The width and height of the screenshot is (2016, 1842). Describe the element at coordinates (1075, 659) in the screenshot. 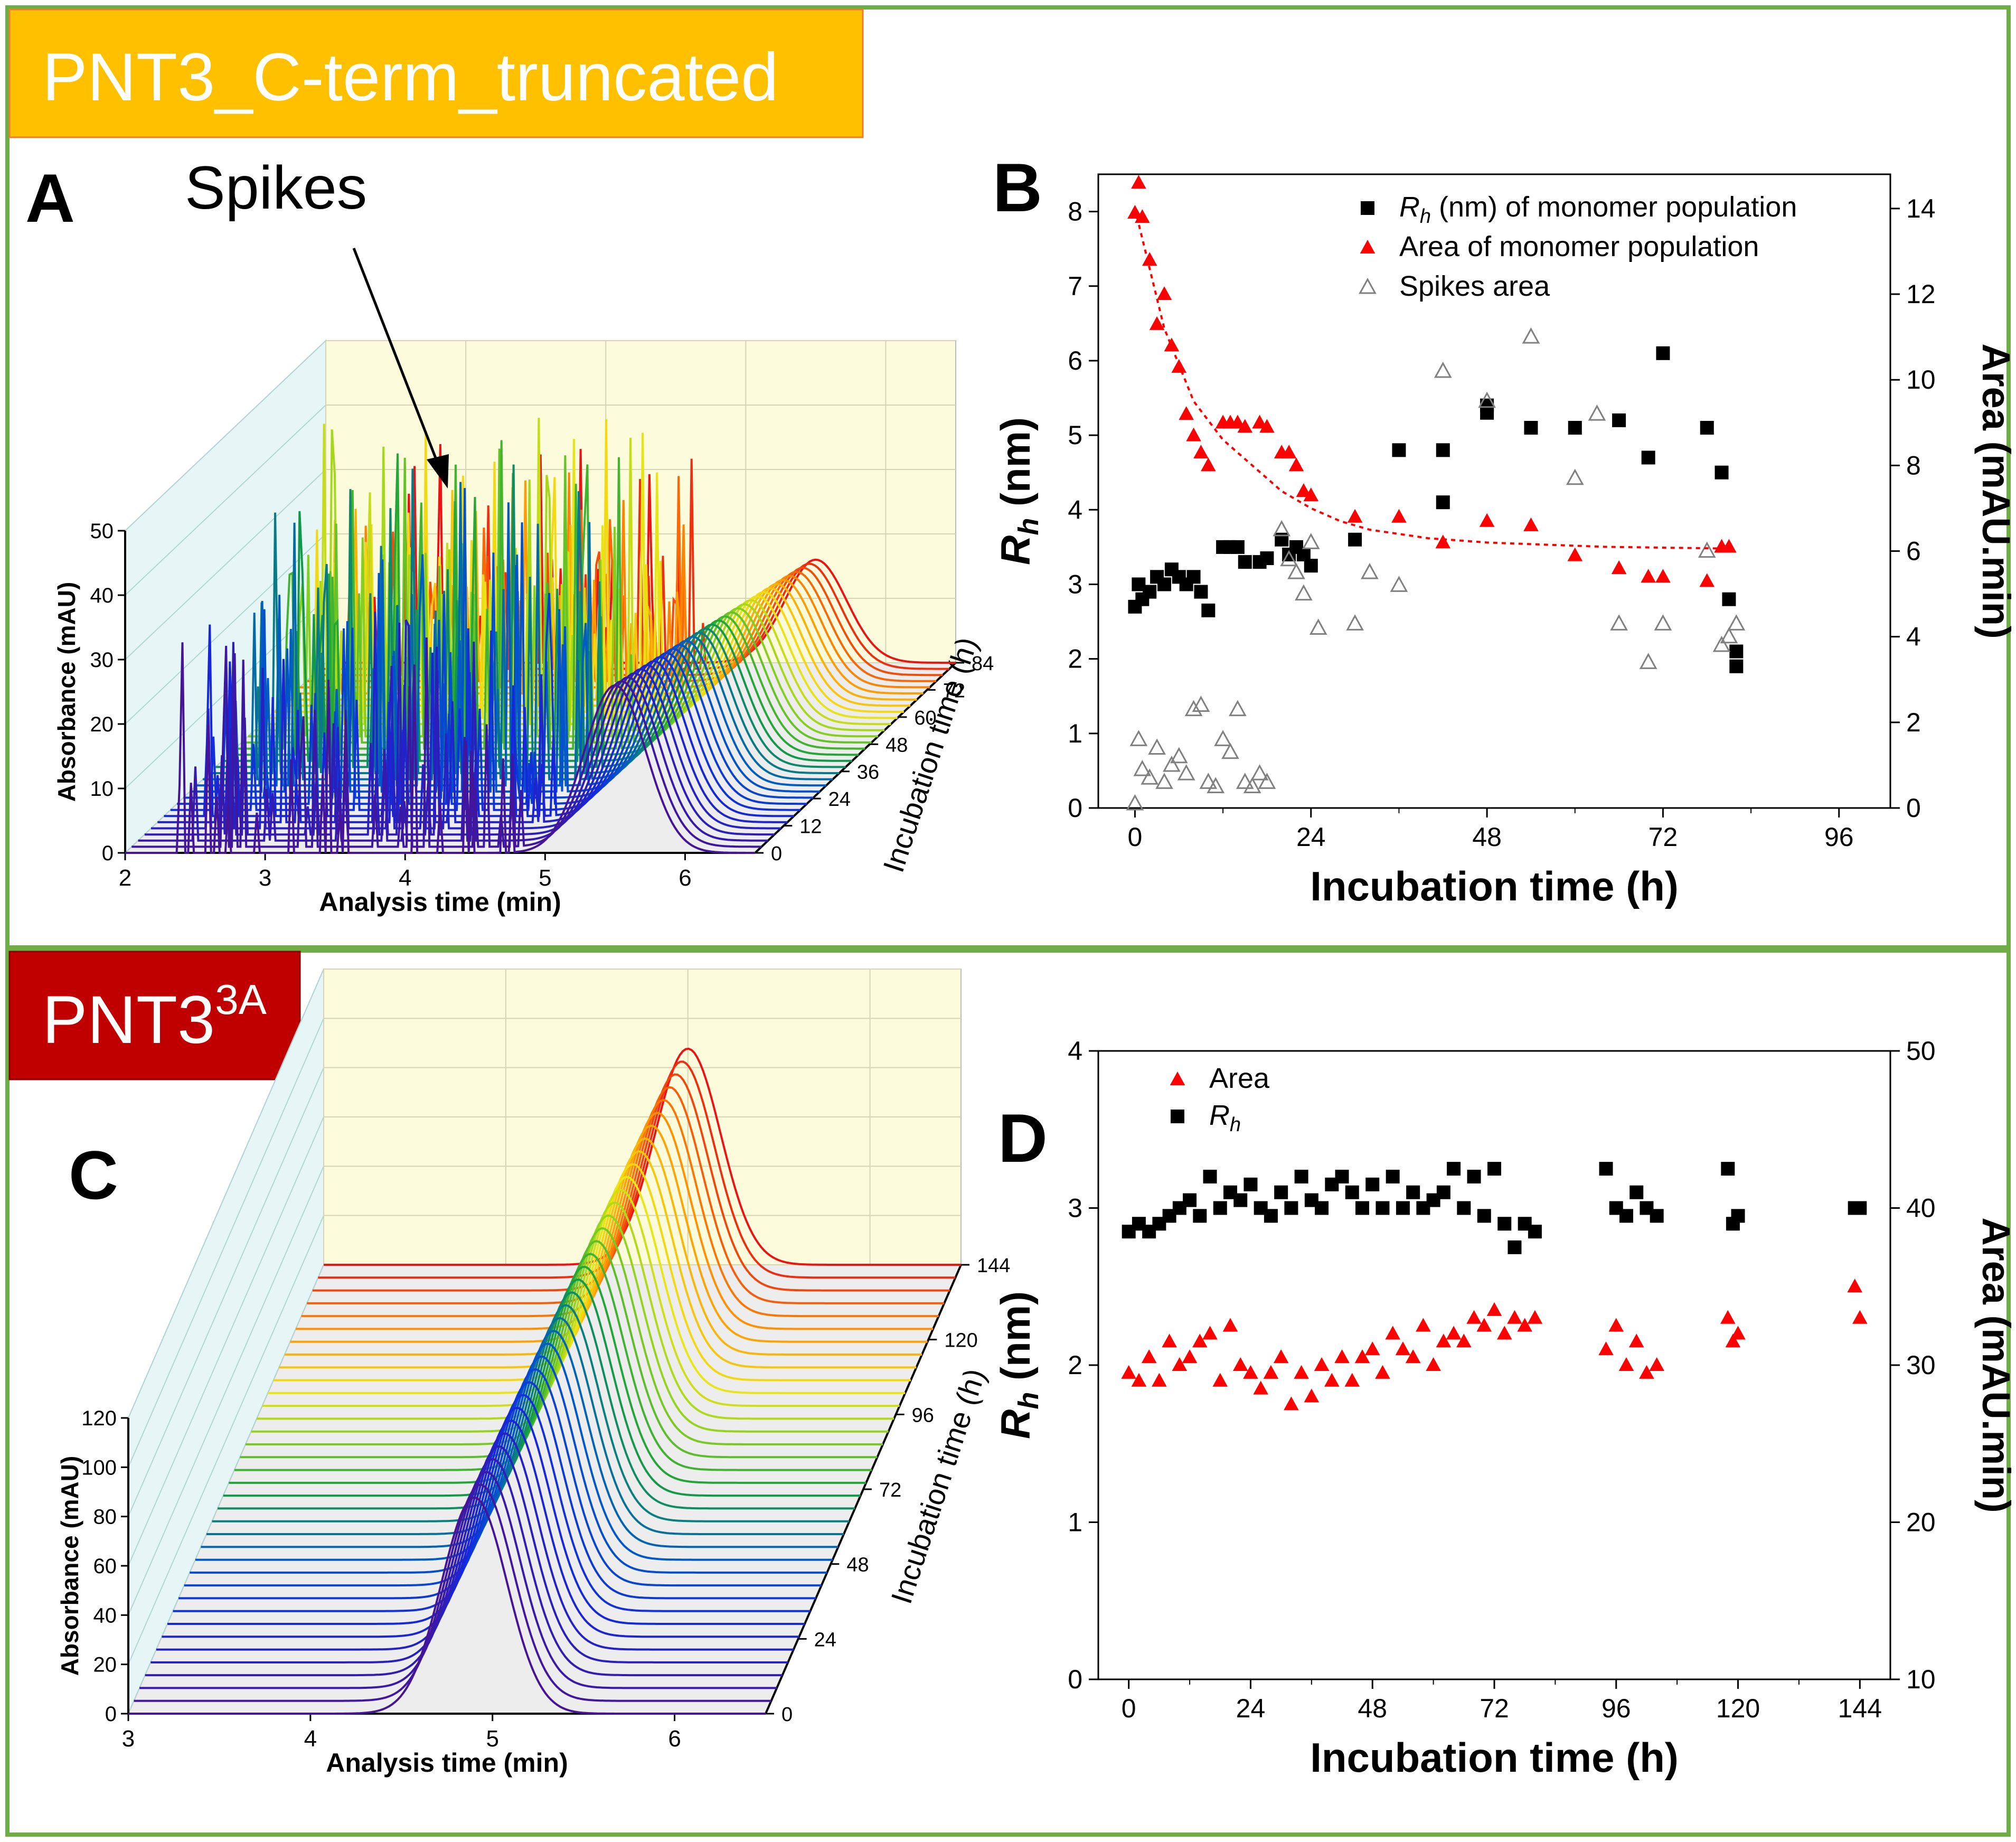

I see `y-tick-label: 2` at that location.